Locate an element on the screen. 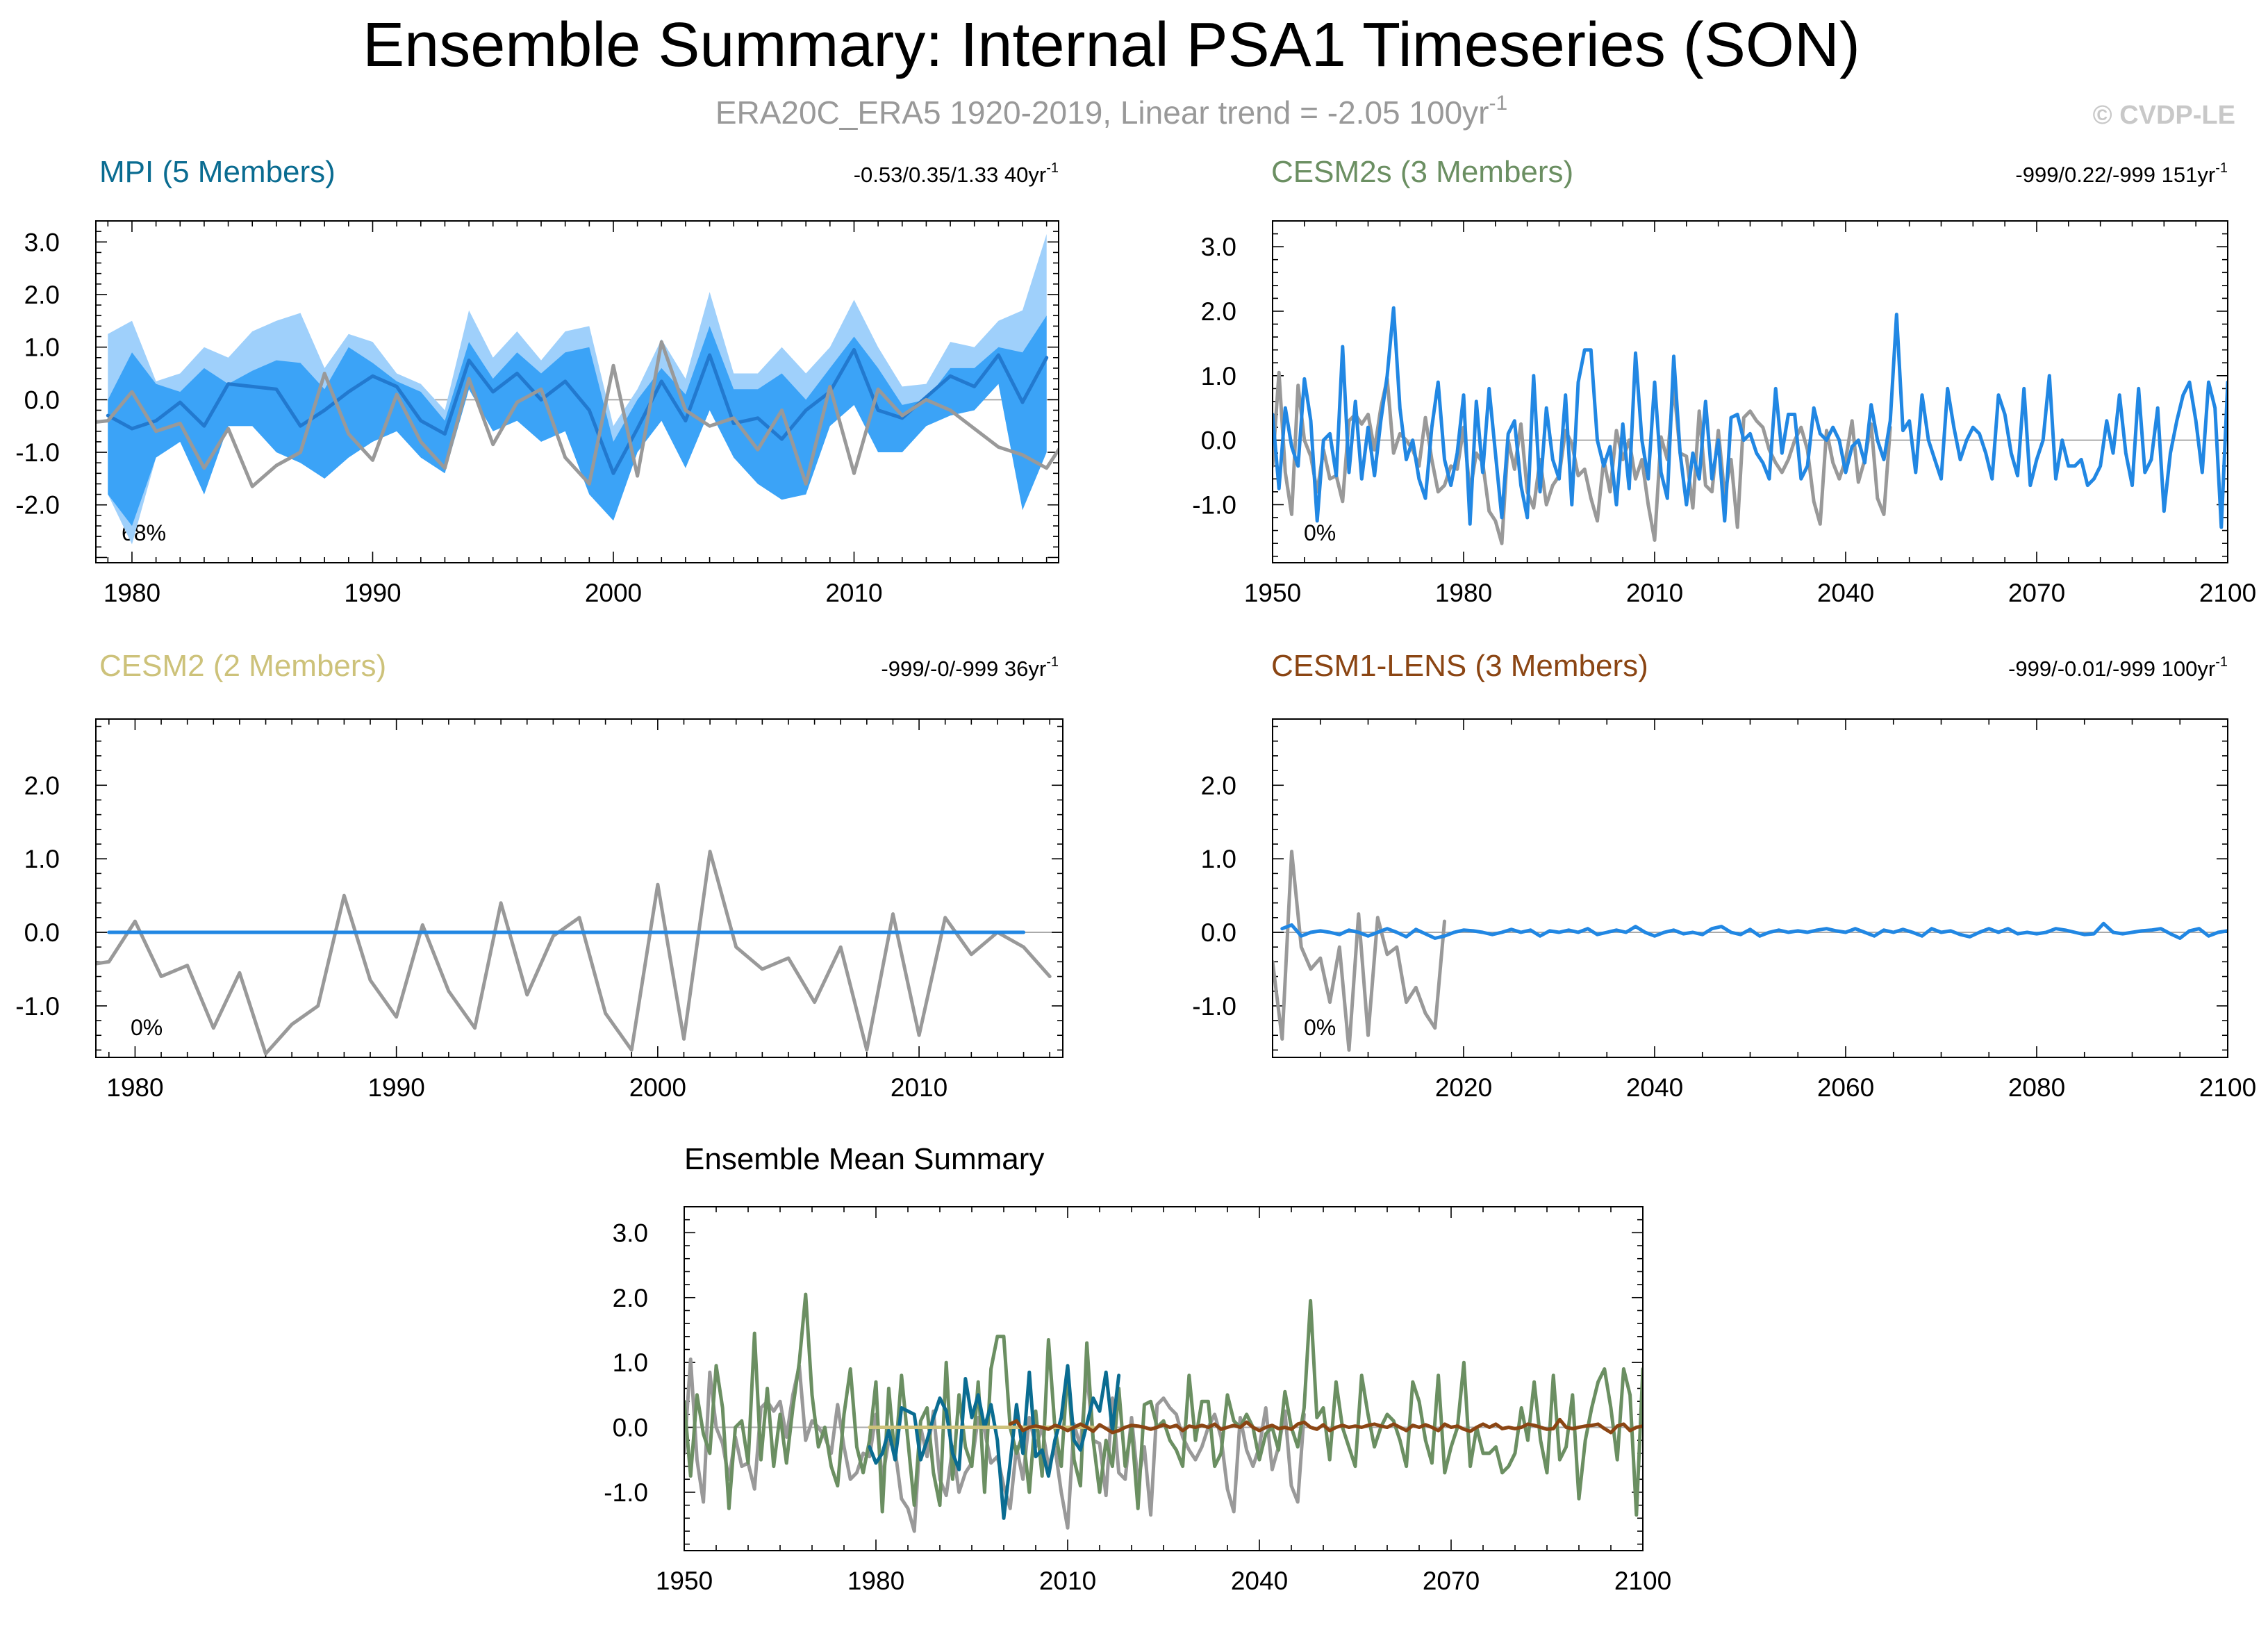 The height and width of the screenshot is (1634, 2268). lens-mean-line is located at coordinates (1325, 1426).